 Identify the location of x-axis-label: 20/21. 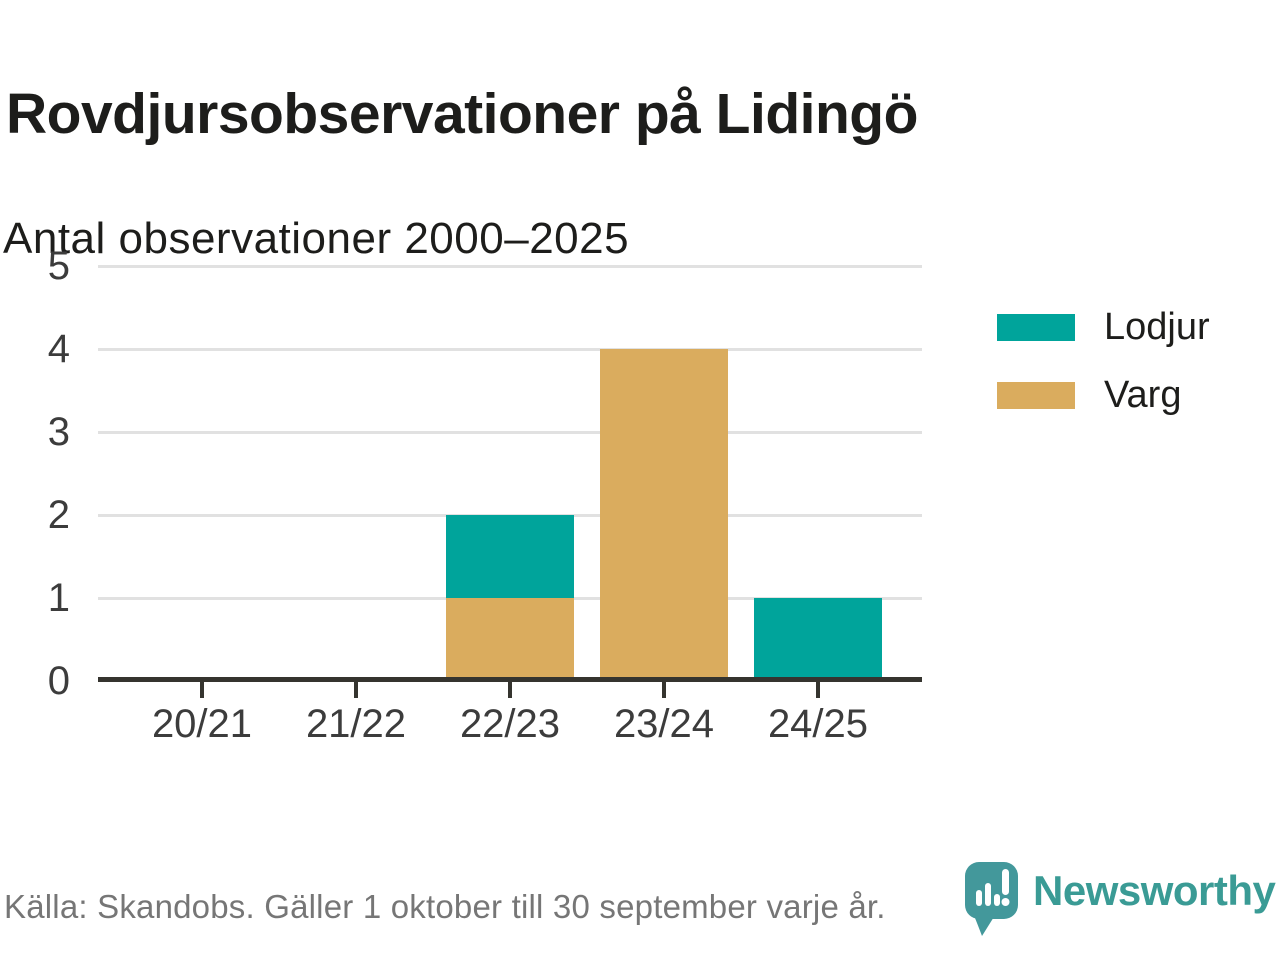
(202, 724).